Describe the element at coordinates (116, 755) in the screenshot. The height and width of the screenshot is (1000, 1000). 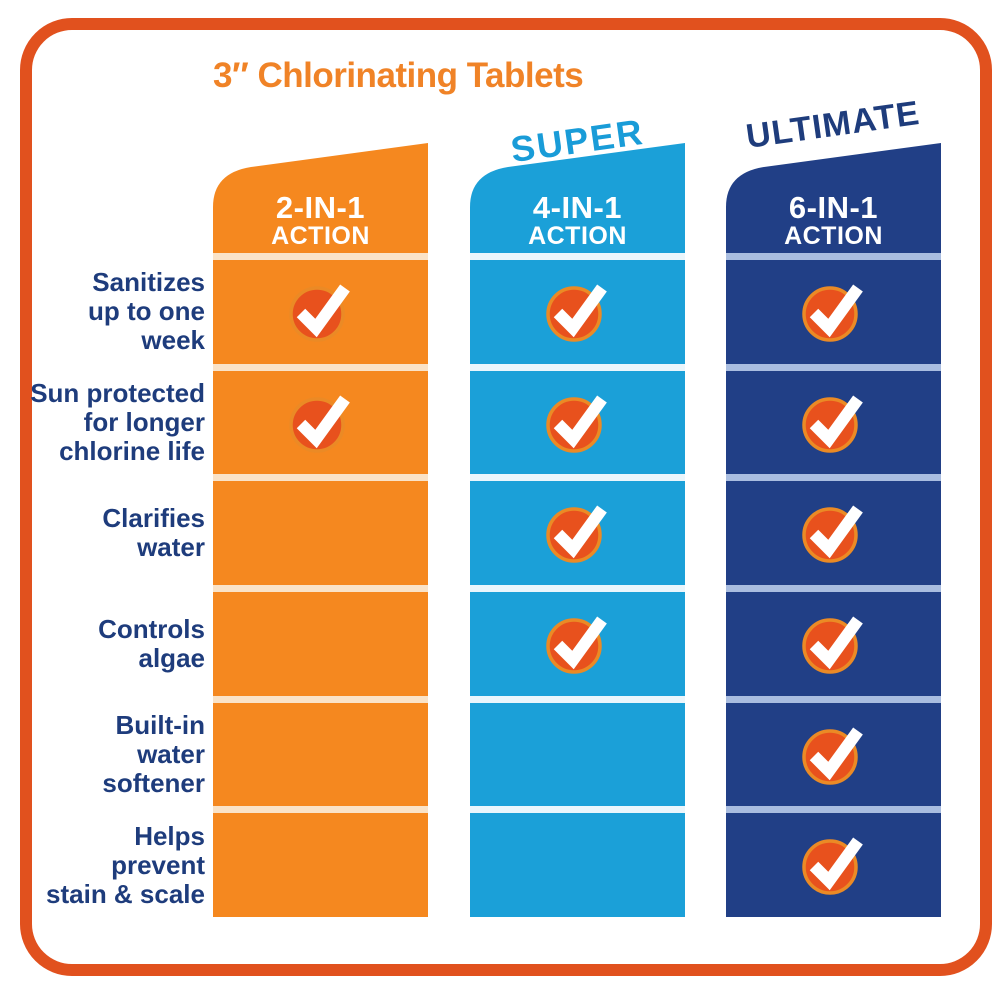
I see `row-label-water-softener: Built-in water softener` at that location.